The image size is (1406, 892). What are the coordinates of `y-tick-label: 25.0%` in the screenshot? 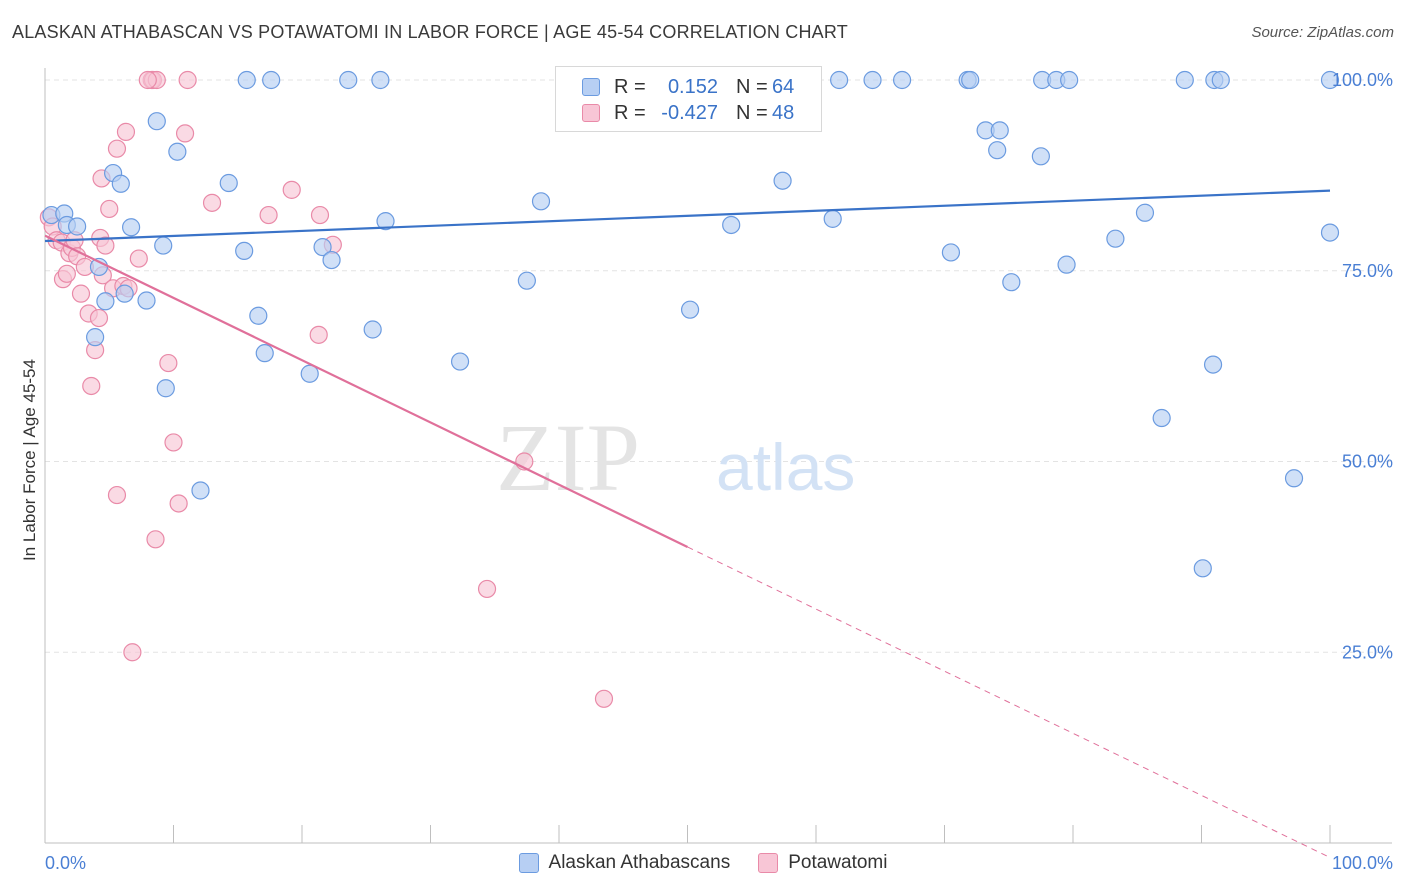 It's located at (1367, 652).